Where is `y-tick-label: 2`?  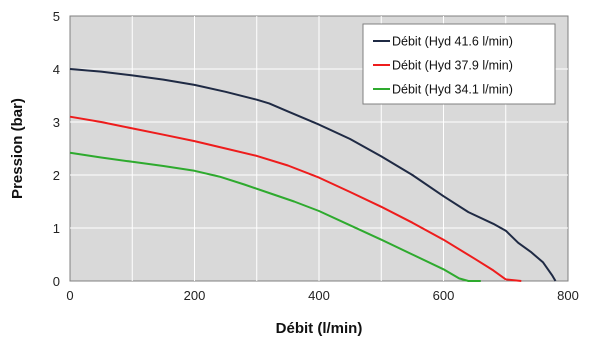
y-tick-label: 2 is located at coordinates (56, 175).